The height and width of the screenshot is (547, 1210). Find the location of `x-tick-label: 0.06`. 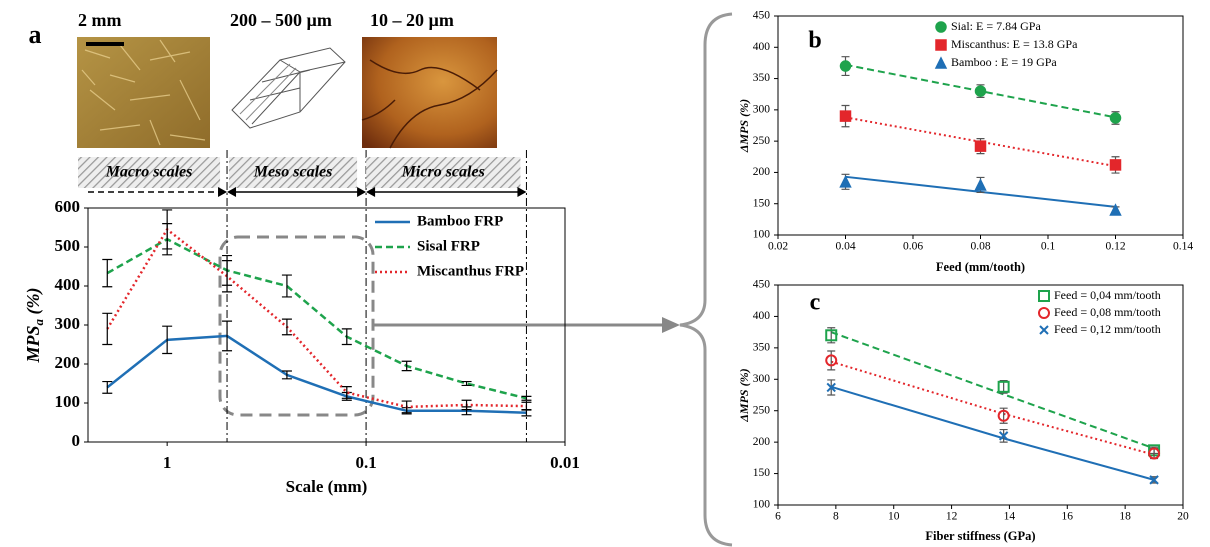

x-tick-label: 0.06 is located at coordinates (913, 247).